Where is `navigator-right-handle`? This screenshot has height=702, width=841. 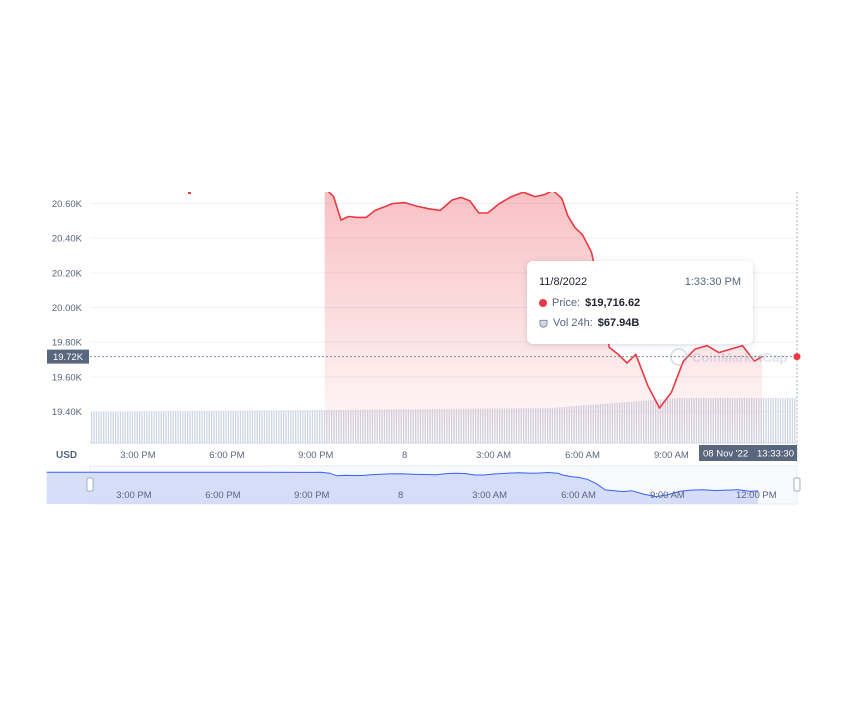 navigator-right-handle is located at coordinates (797, 484).